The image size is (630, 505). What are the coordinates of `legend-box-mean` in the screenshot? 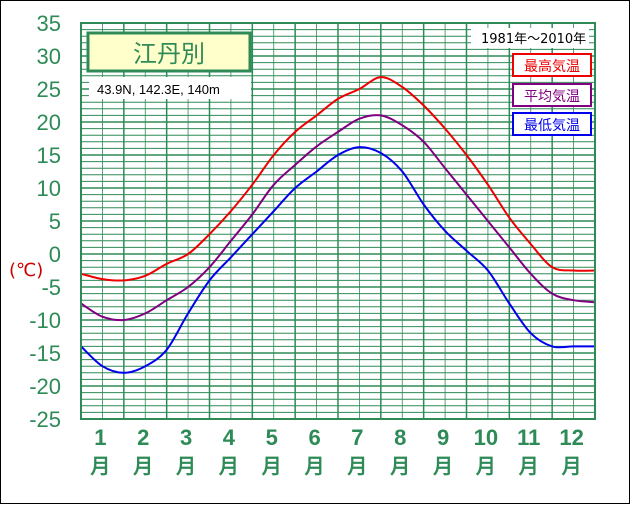 It's located at (552, 95).